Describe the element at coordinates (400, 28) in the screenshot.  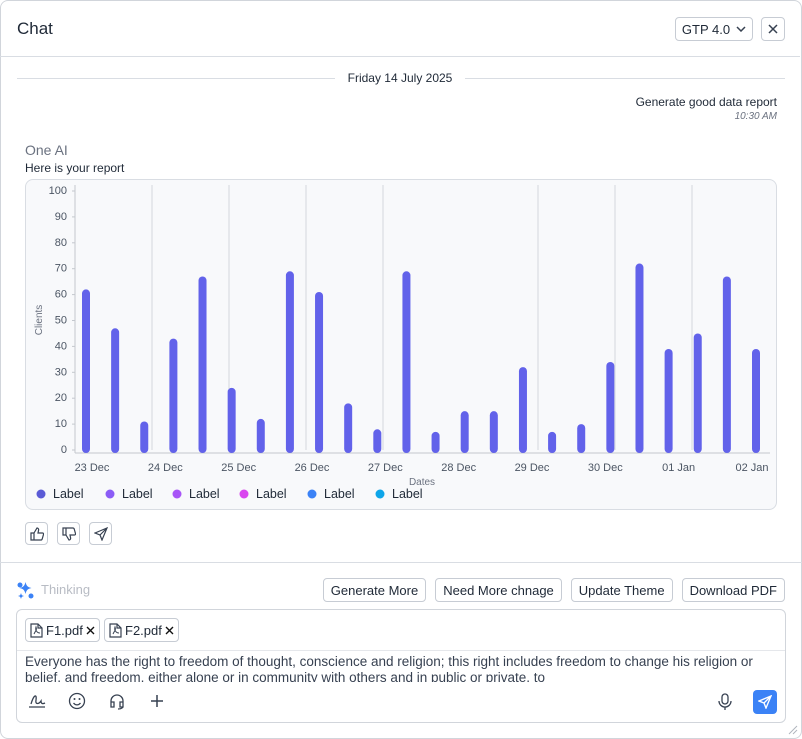
I see `header` at that location.